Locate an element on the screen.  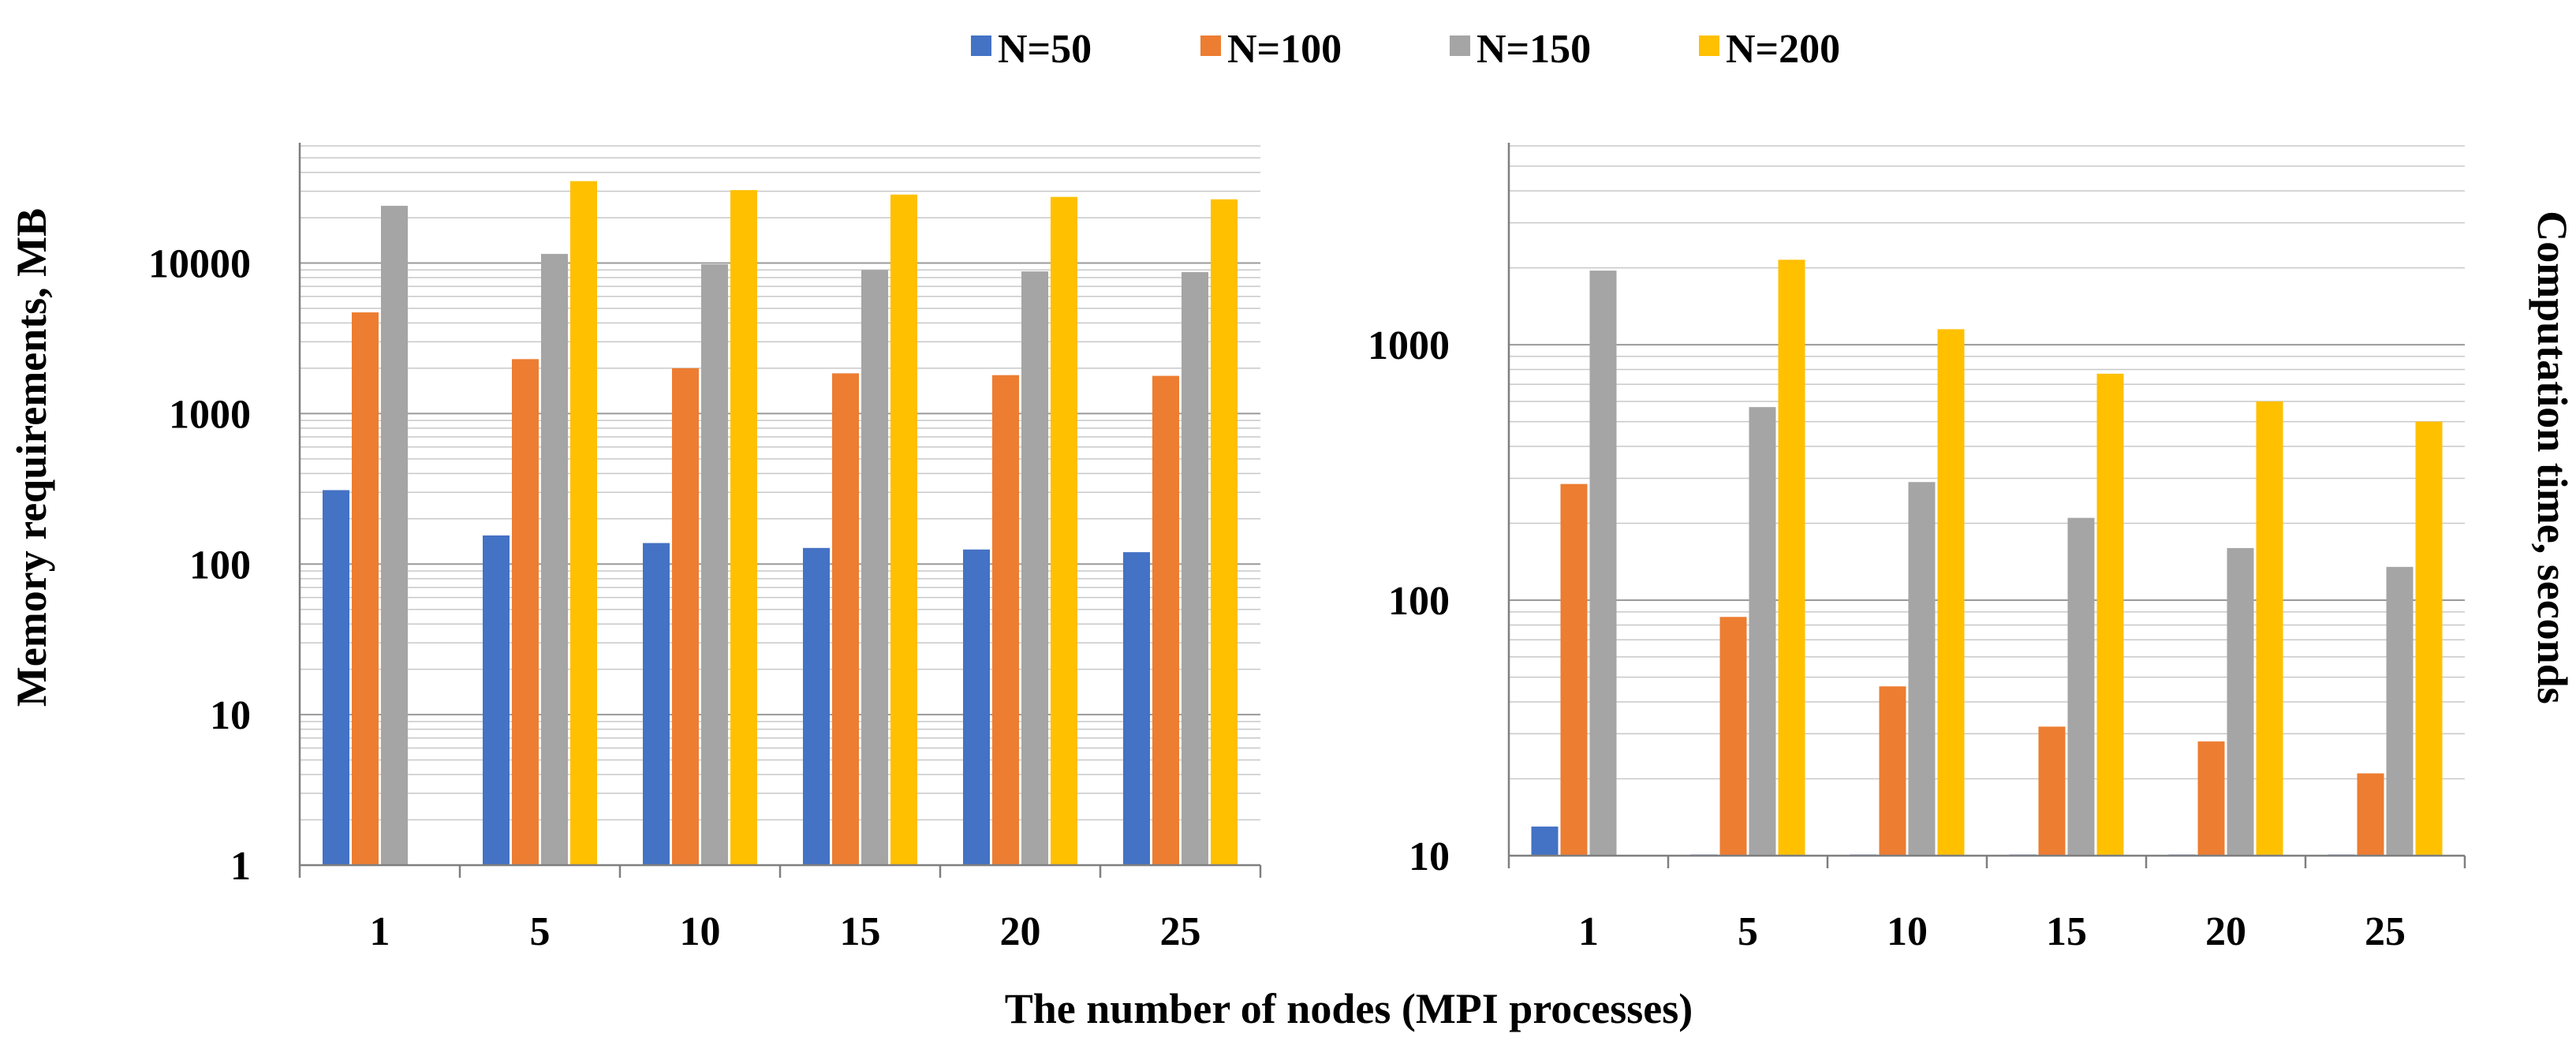
legend-item-n50: N=50 is located at coordinates (1031, 49).